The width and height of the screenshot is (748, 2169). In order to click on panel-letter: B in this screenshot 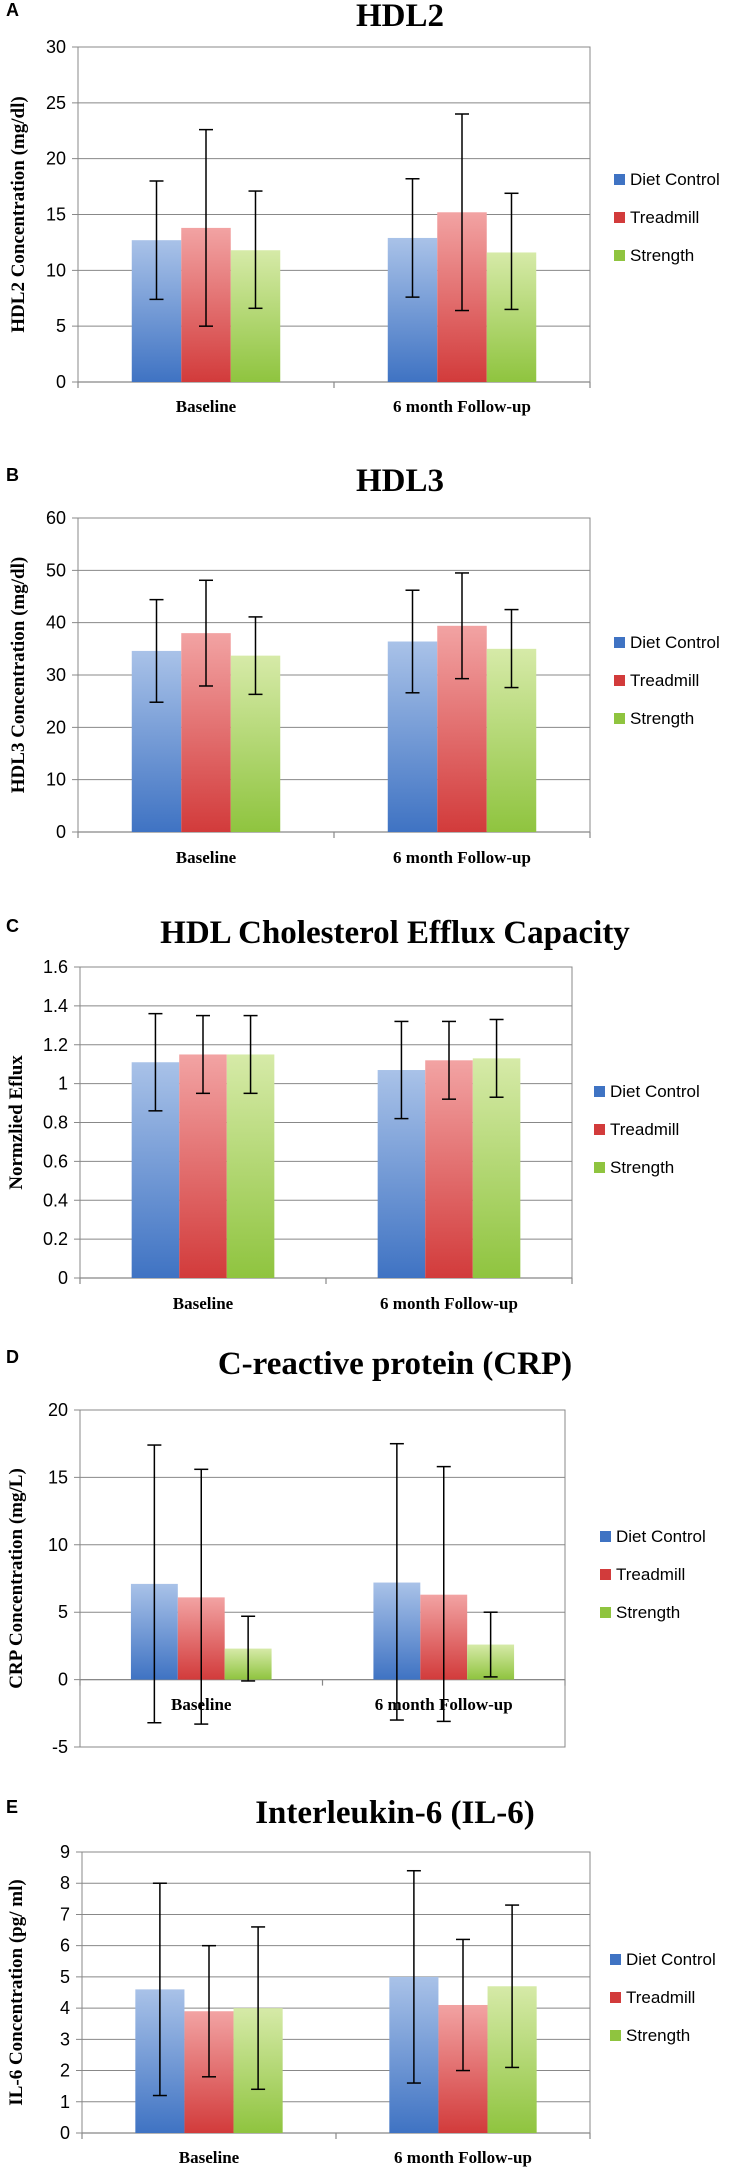, I will do `click(12, 475)`.